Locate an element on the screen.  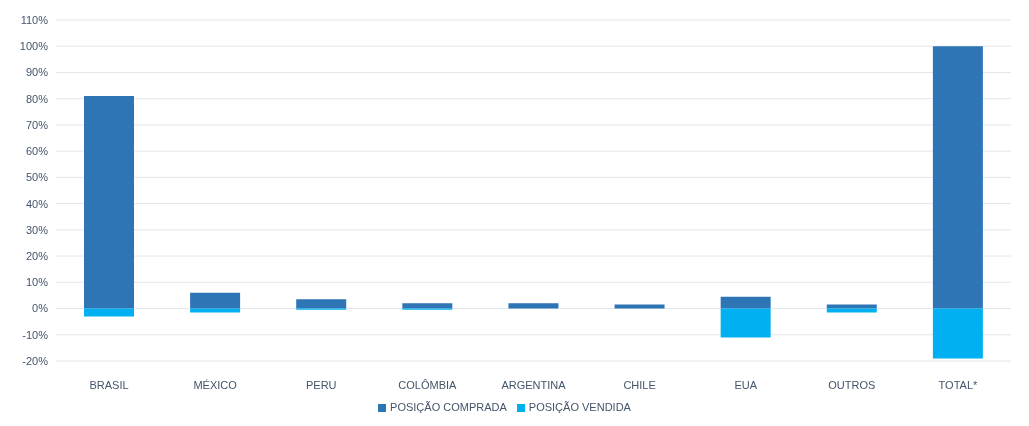
y-tick-label: -10% is located at coordinates (35, 334).